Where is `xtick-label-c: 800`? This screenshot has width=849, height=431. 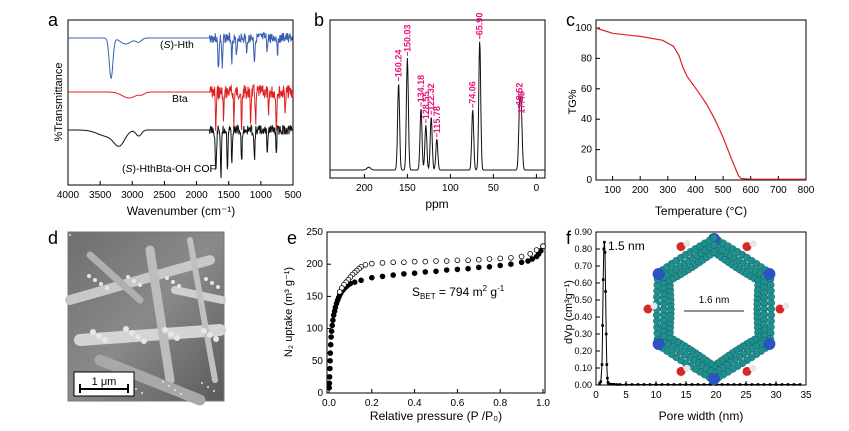
xtick-label-c: 800 is located at coordinates (806, 190).